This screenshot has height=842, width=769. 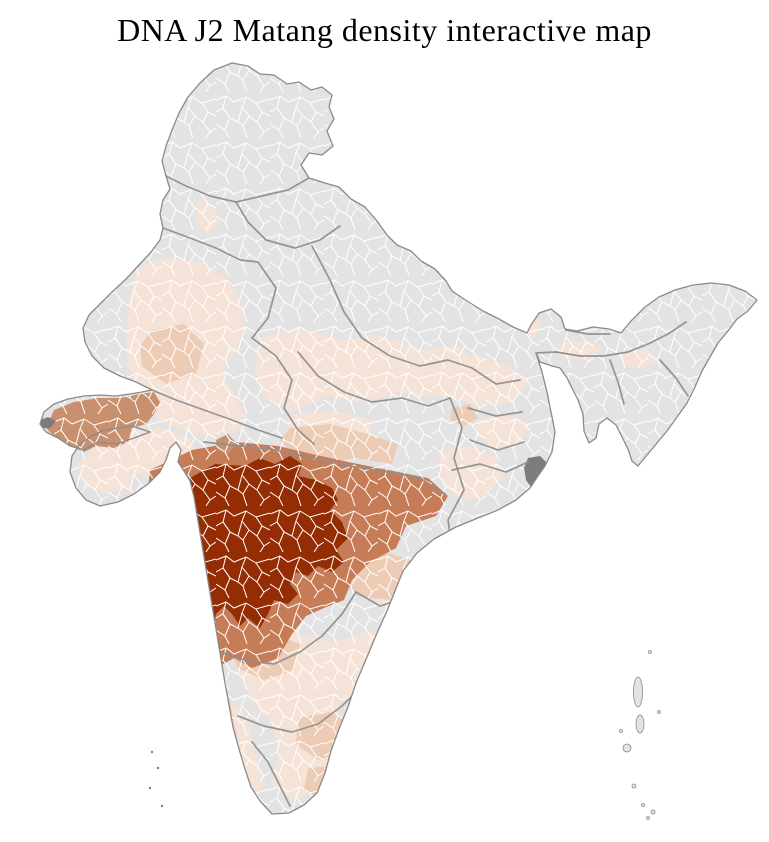 I want to click on map-title: DNA J2 Matang density interactive map, so click(x=384, y=30).